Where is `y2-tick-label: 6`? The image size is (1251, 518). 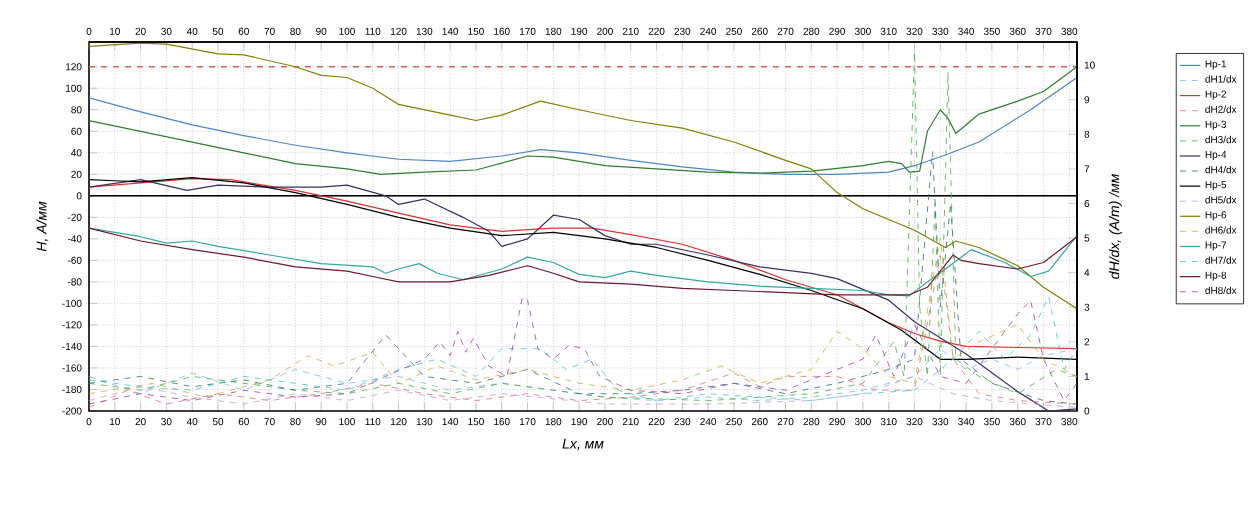 y2-tick-label: 6 is located at coordinates (1087, 203).